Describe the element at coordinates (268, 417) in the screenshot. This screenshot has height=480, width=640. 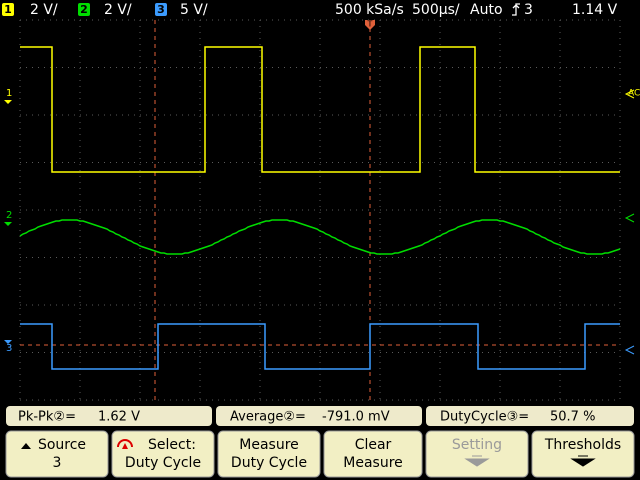
I see `measurement-label: Average②=` at that location.